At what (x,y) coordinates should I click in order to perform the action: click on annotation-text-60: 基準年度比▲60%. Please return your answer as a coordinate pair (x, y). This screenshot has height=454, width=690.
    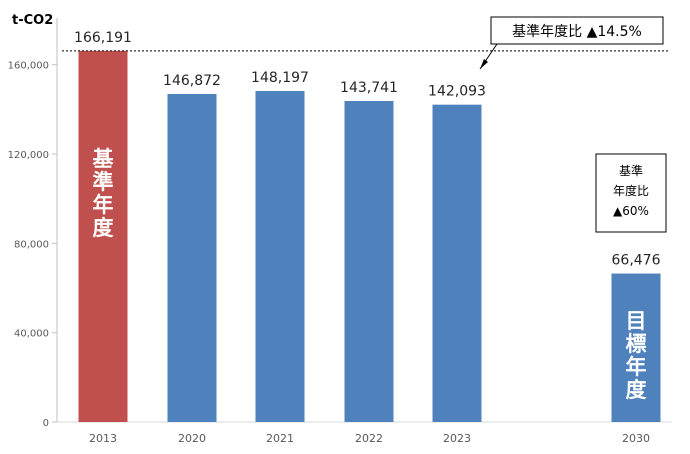
    Looking at the image, I should click on (631, 190).